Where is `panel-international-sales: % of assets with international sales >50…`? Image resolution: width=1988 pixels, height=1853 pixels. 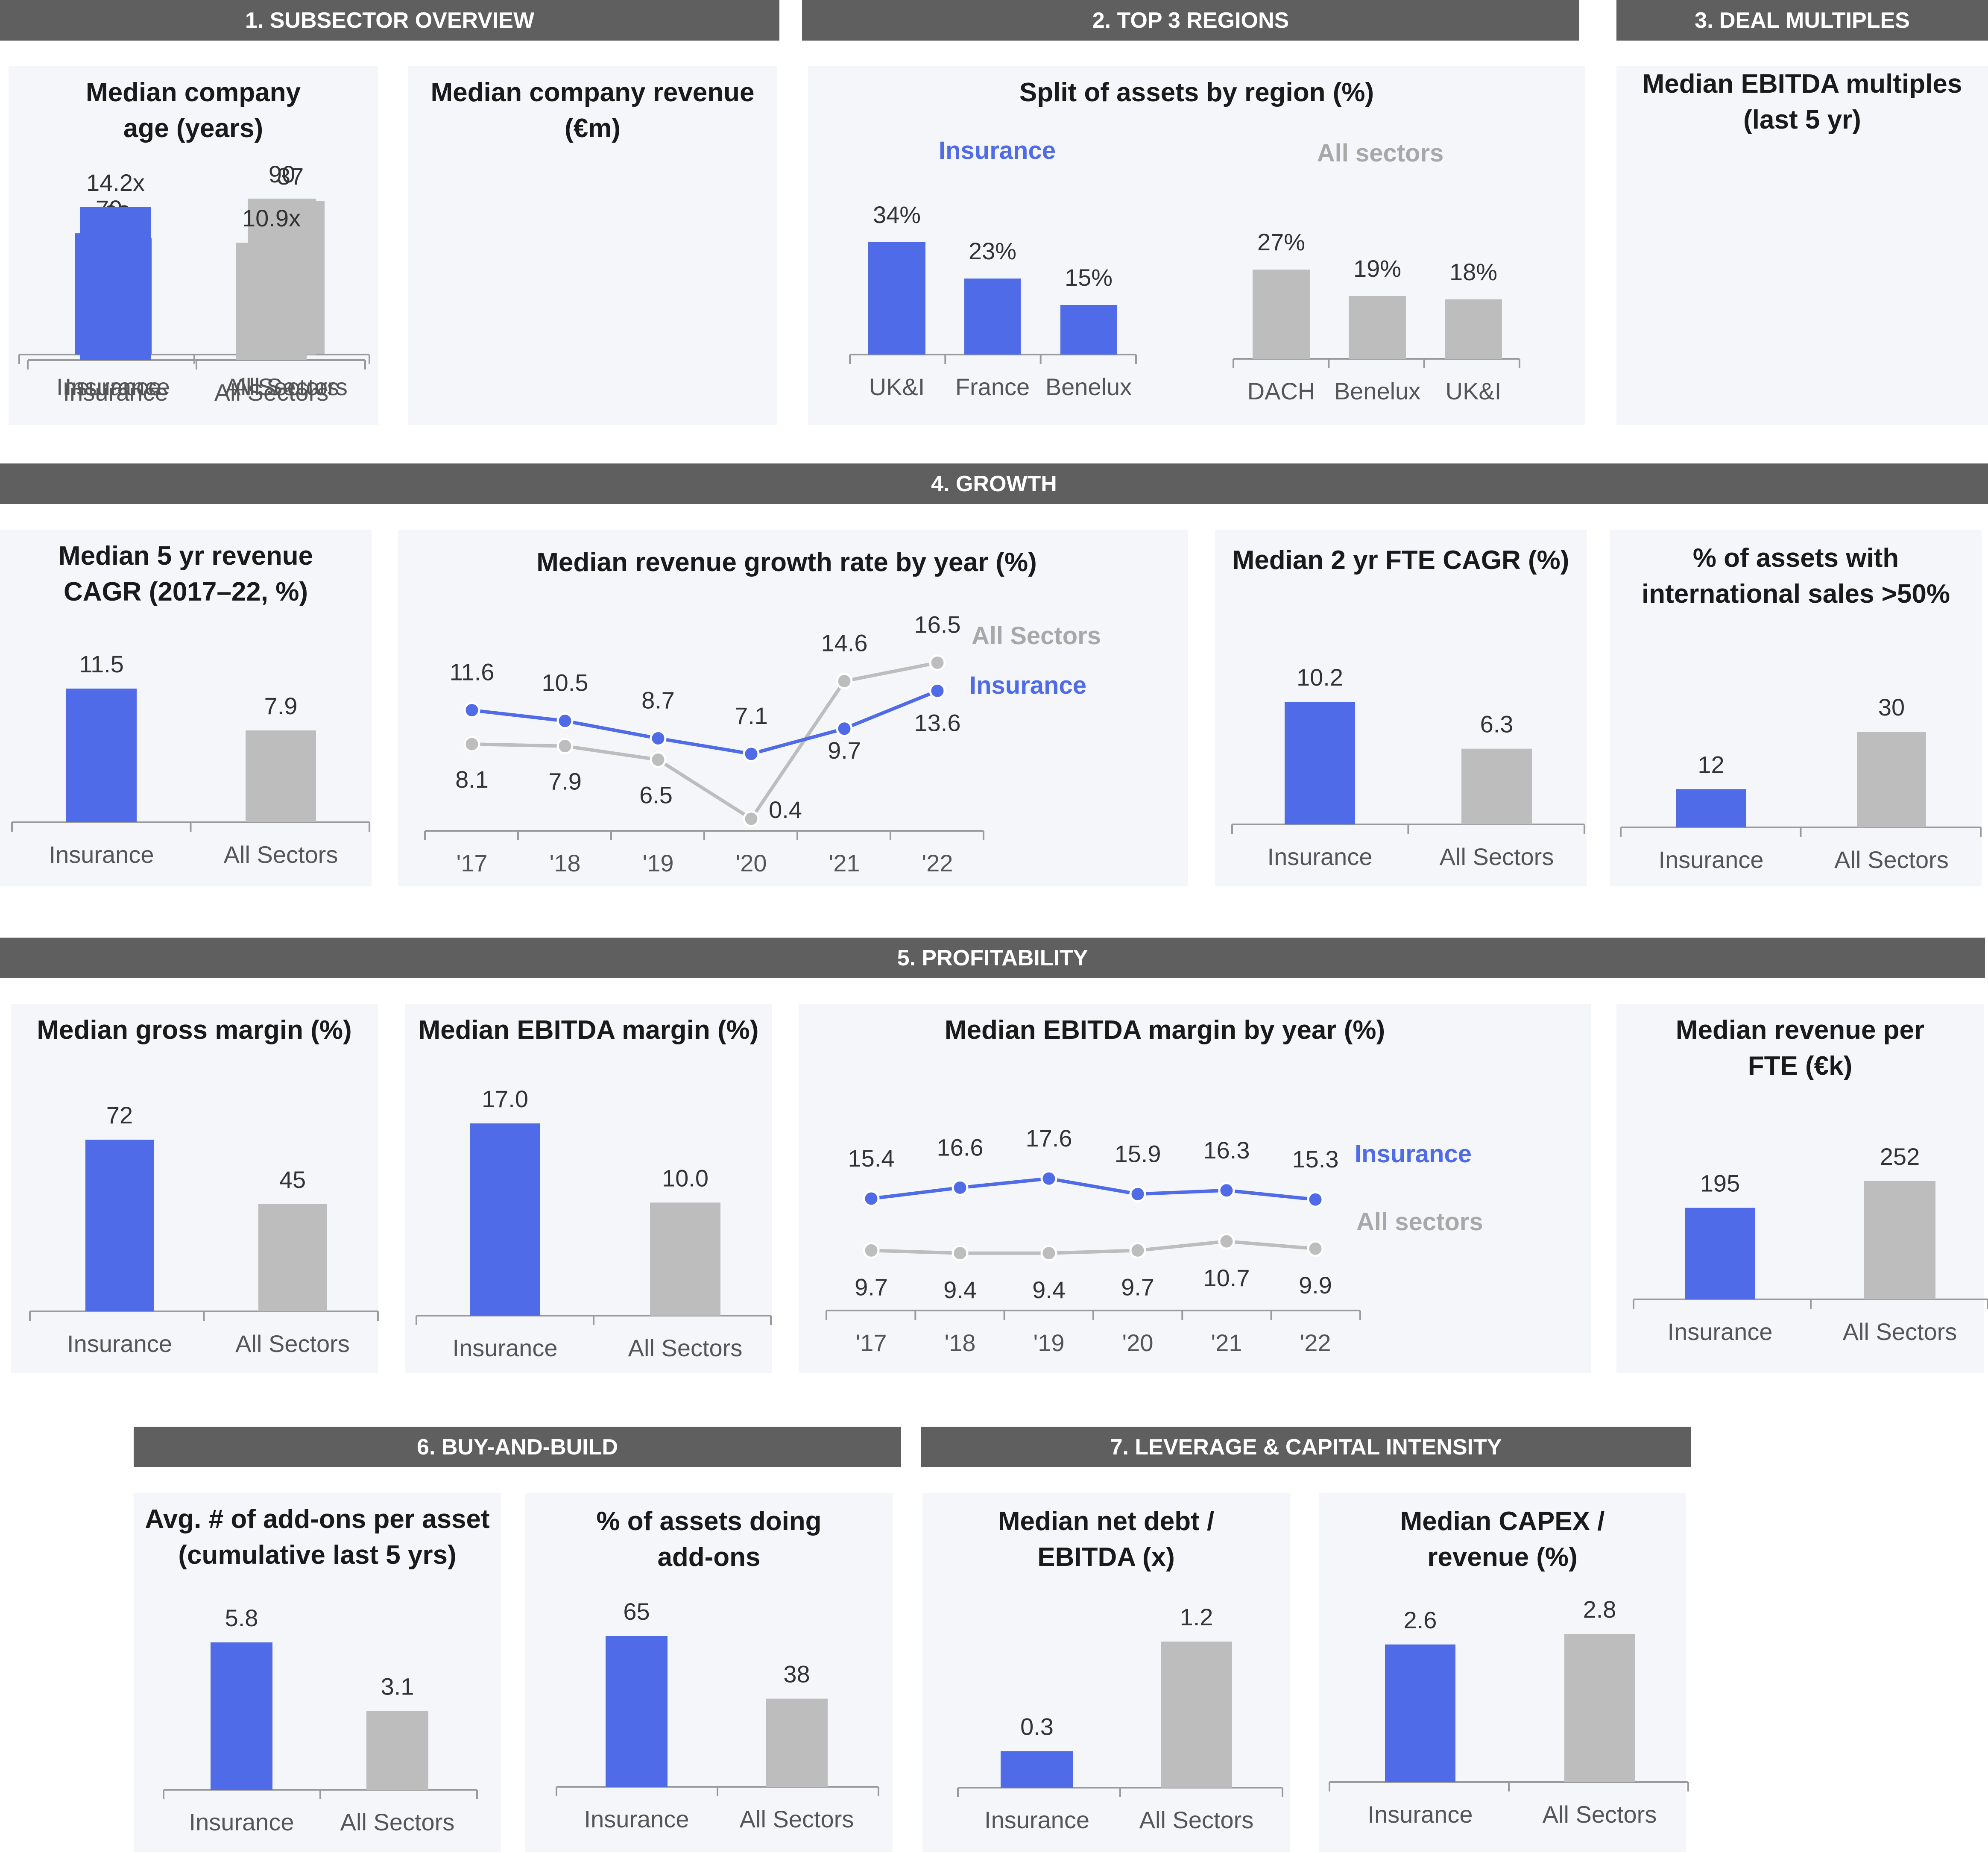
panel-international-sales: % of assets with international sales >50… is located at coordinates (1796, 708).